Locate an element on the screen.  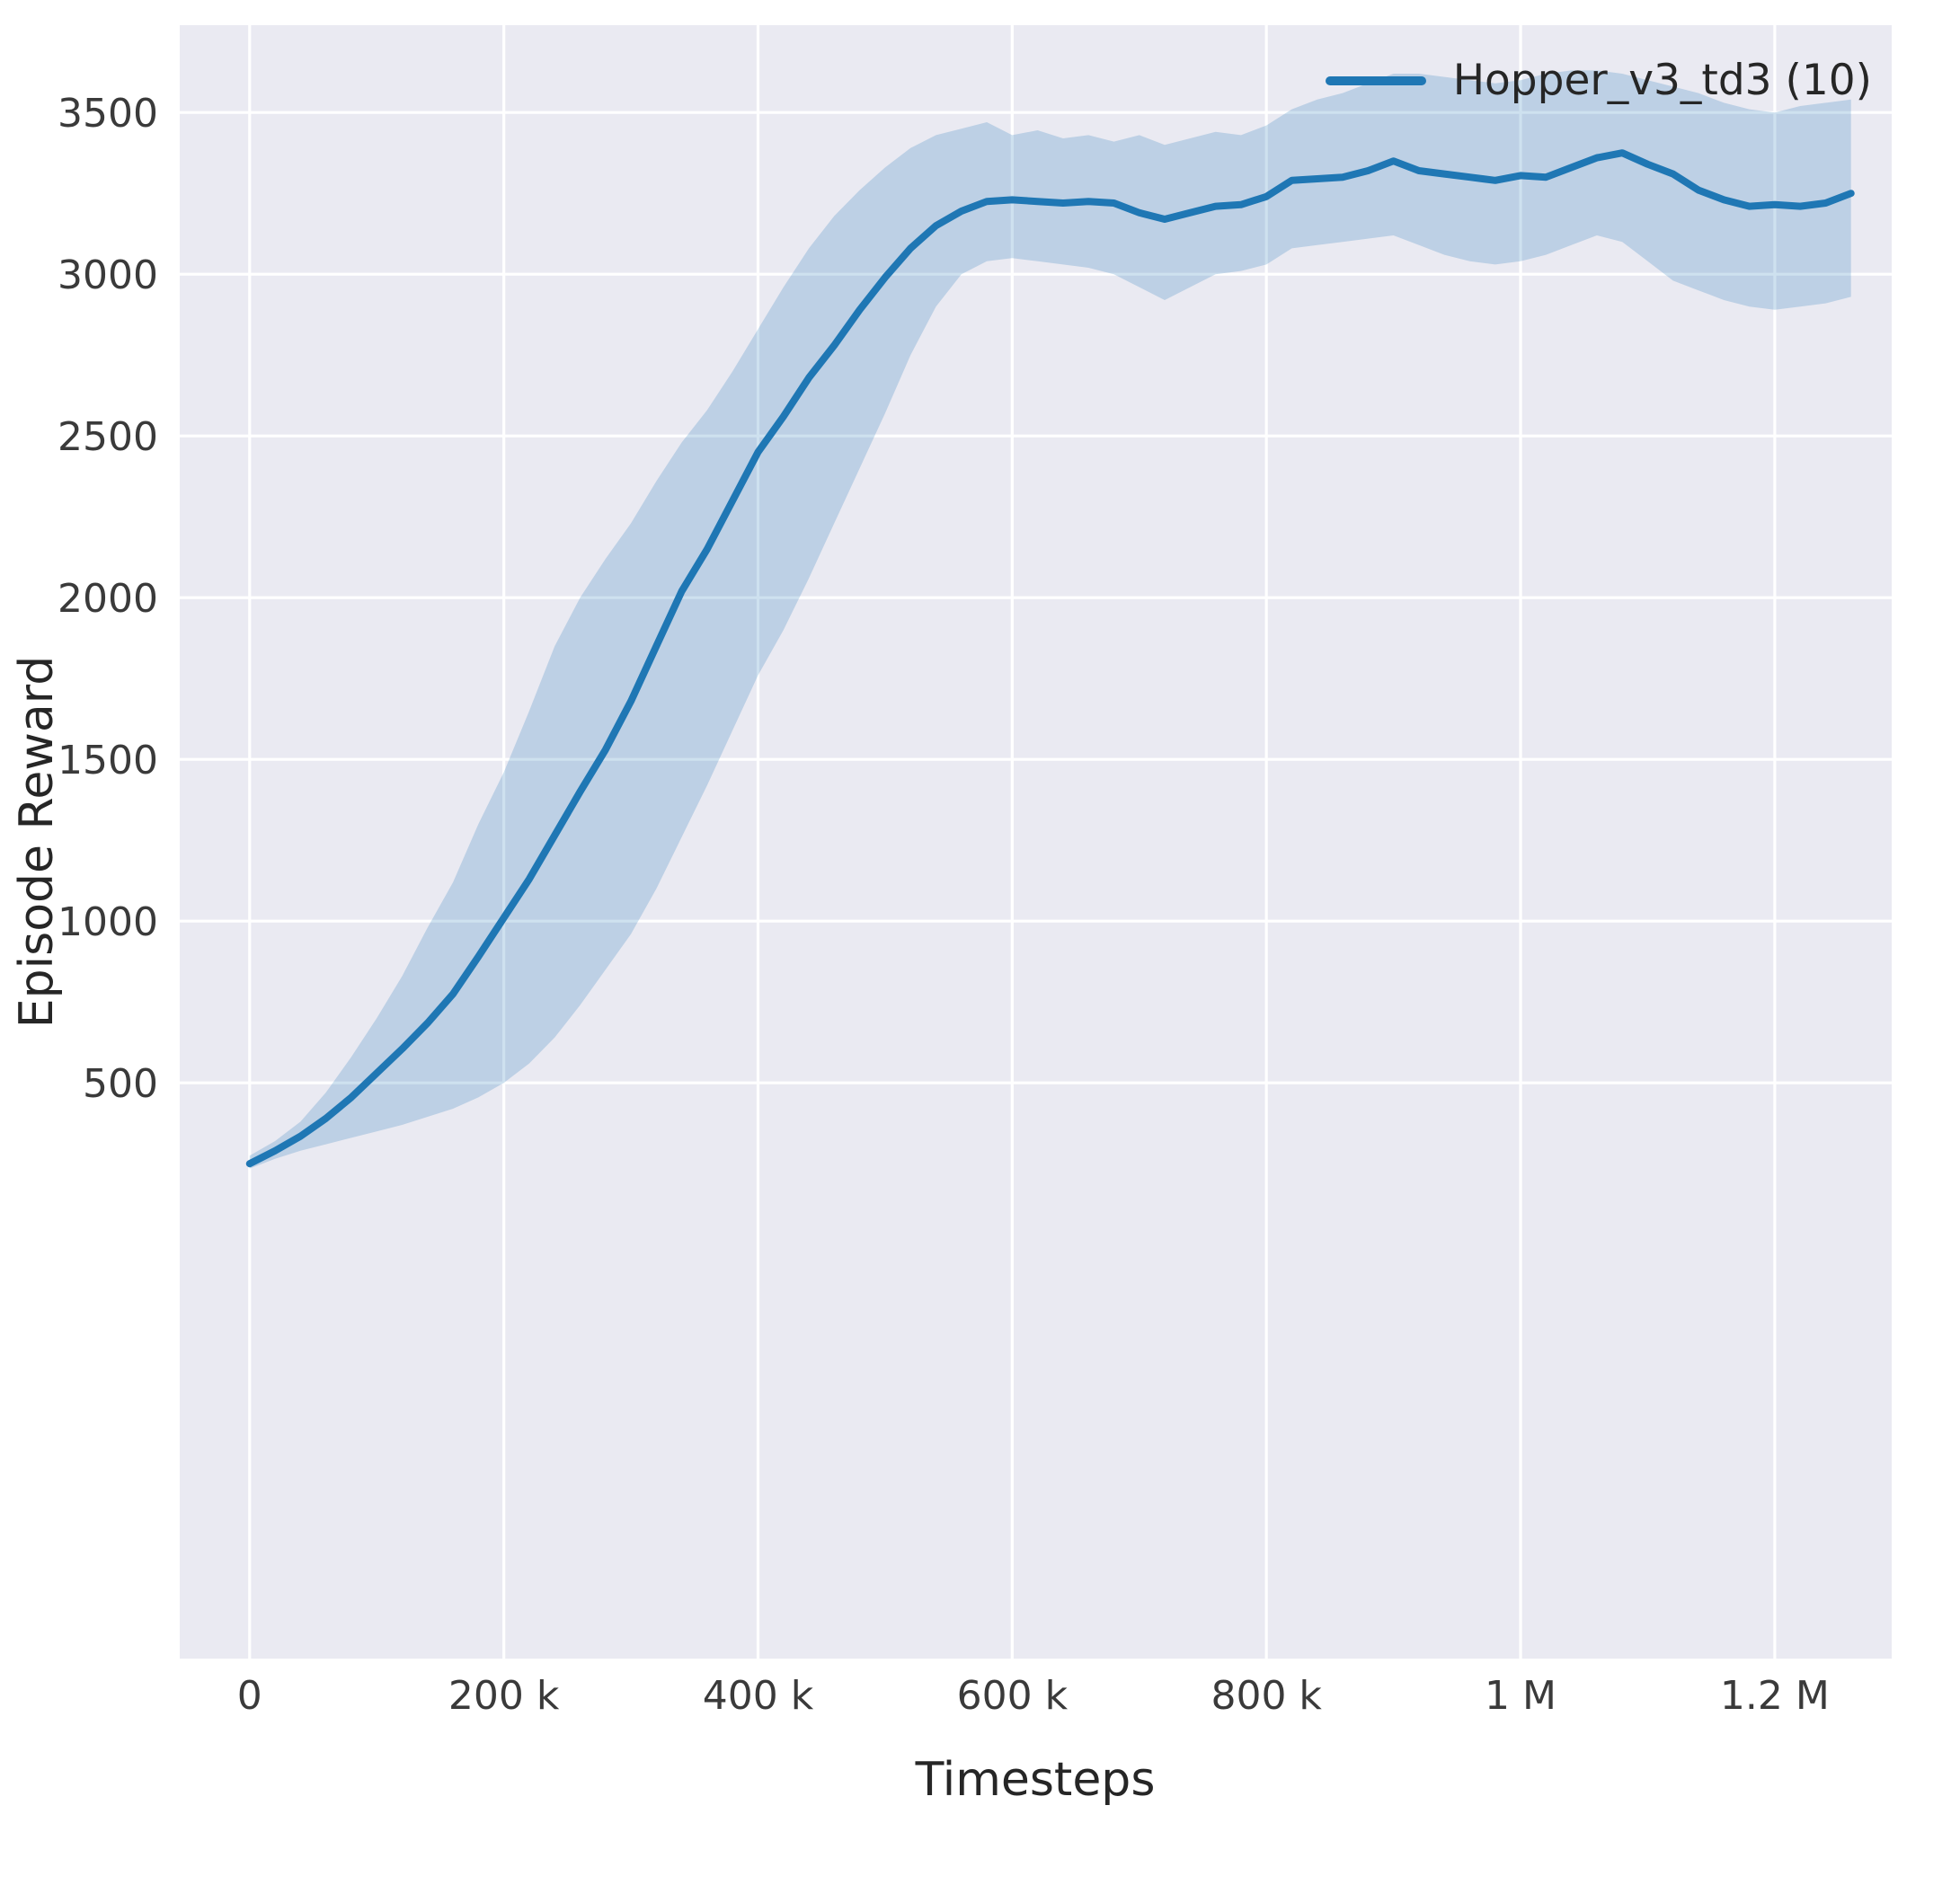
y-tick-label: 3000 is located at coordinates (108, 275).